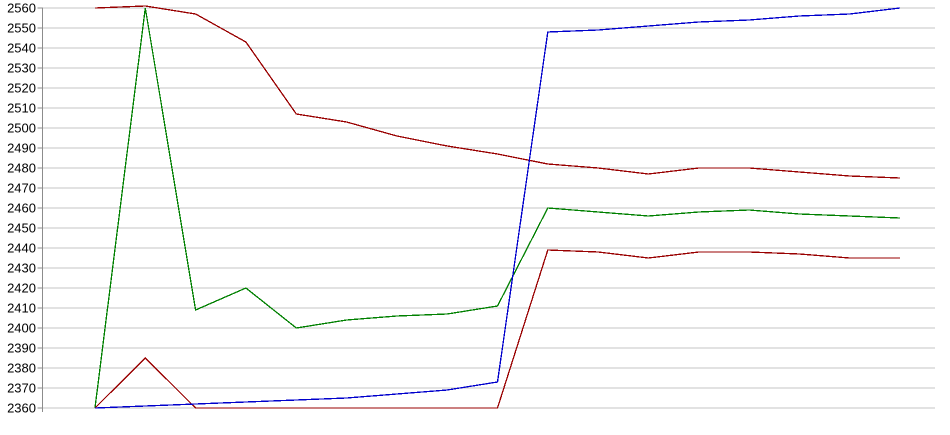 This screenshot has height=435, width=950. What do you see at coordinates (21, 168) in the screenshot?
I see `y-axis-tick-label: 2480` at bounding box center [21, 168].